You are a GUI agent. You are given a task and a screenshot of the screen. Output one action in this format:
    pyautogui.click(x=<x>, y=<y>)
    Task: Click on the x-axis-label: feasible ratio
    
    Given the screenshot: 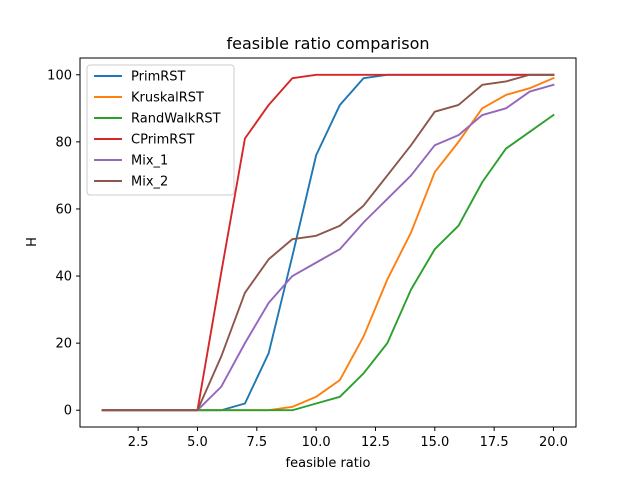 What is the action you would take?
    pyautogui.click(x=328, y=463)
    